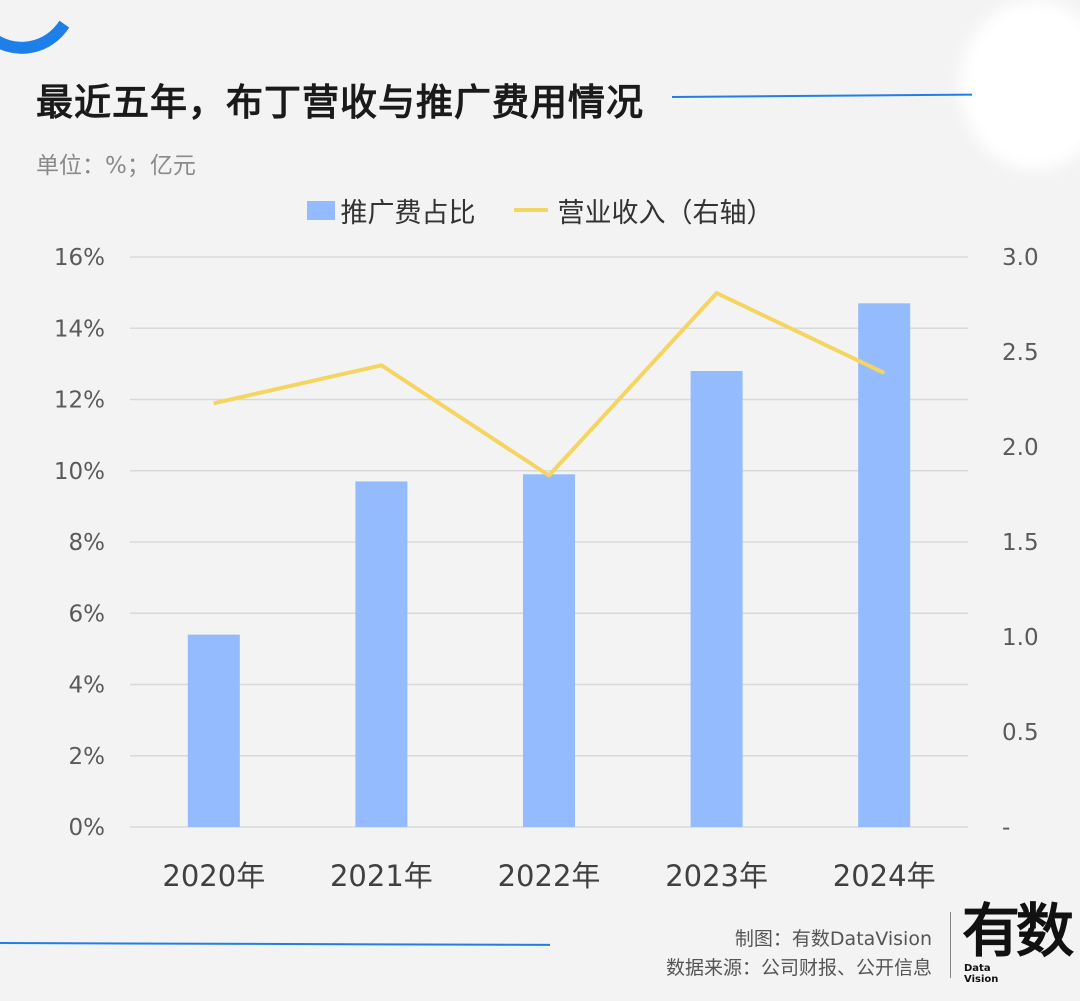 Image resolution: width=1080 pixels, height=1001 pixels. I want to click on y-left-tick-label: 6%, so click(87, 614).